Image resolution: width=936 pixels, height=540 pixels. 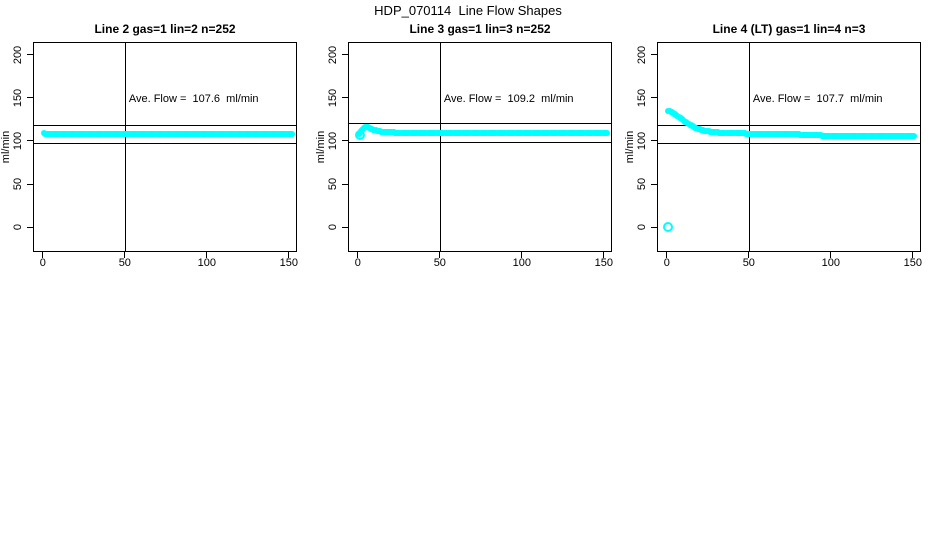 What do you see at coordinates (165, 29) in the screenshot?
I see `panel-title: Line 2 gas=1 lin=2 n=252` at bounding box center [165, 29].